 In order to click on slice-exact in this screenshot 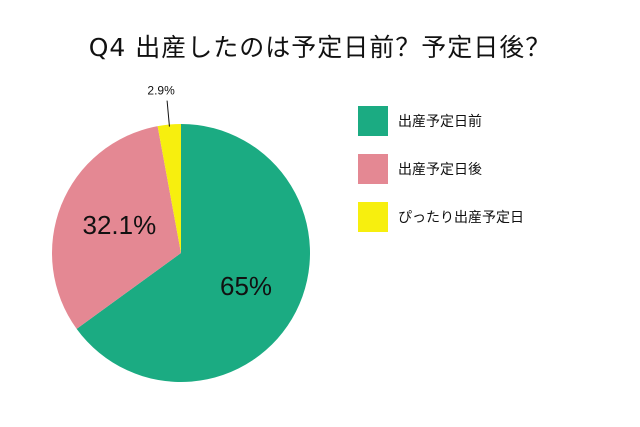, I will do `click(169, 188)`.